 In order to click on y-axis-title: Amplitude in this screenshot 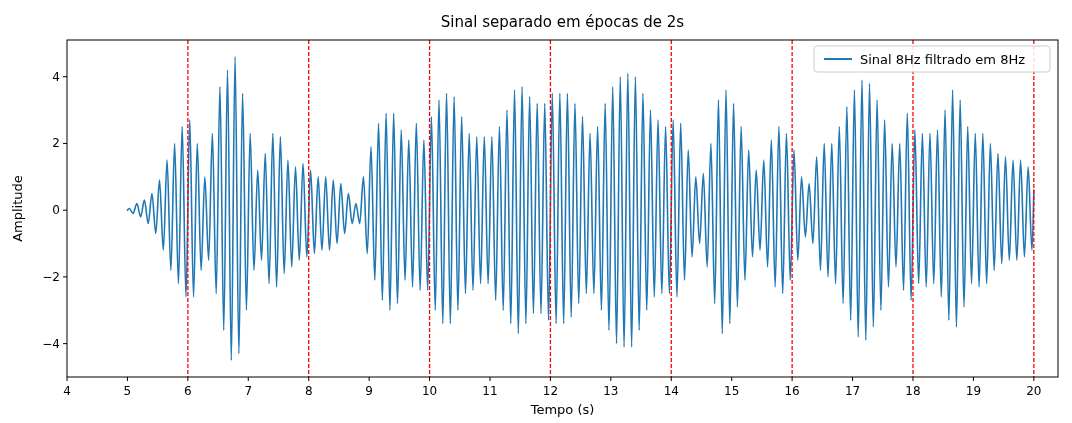, I will do `click(17, 208)`.